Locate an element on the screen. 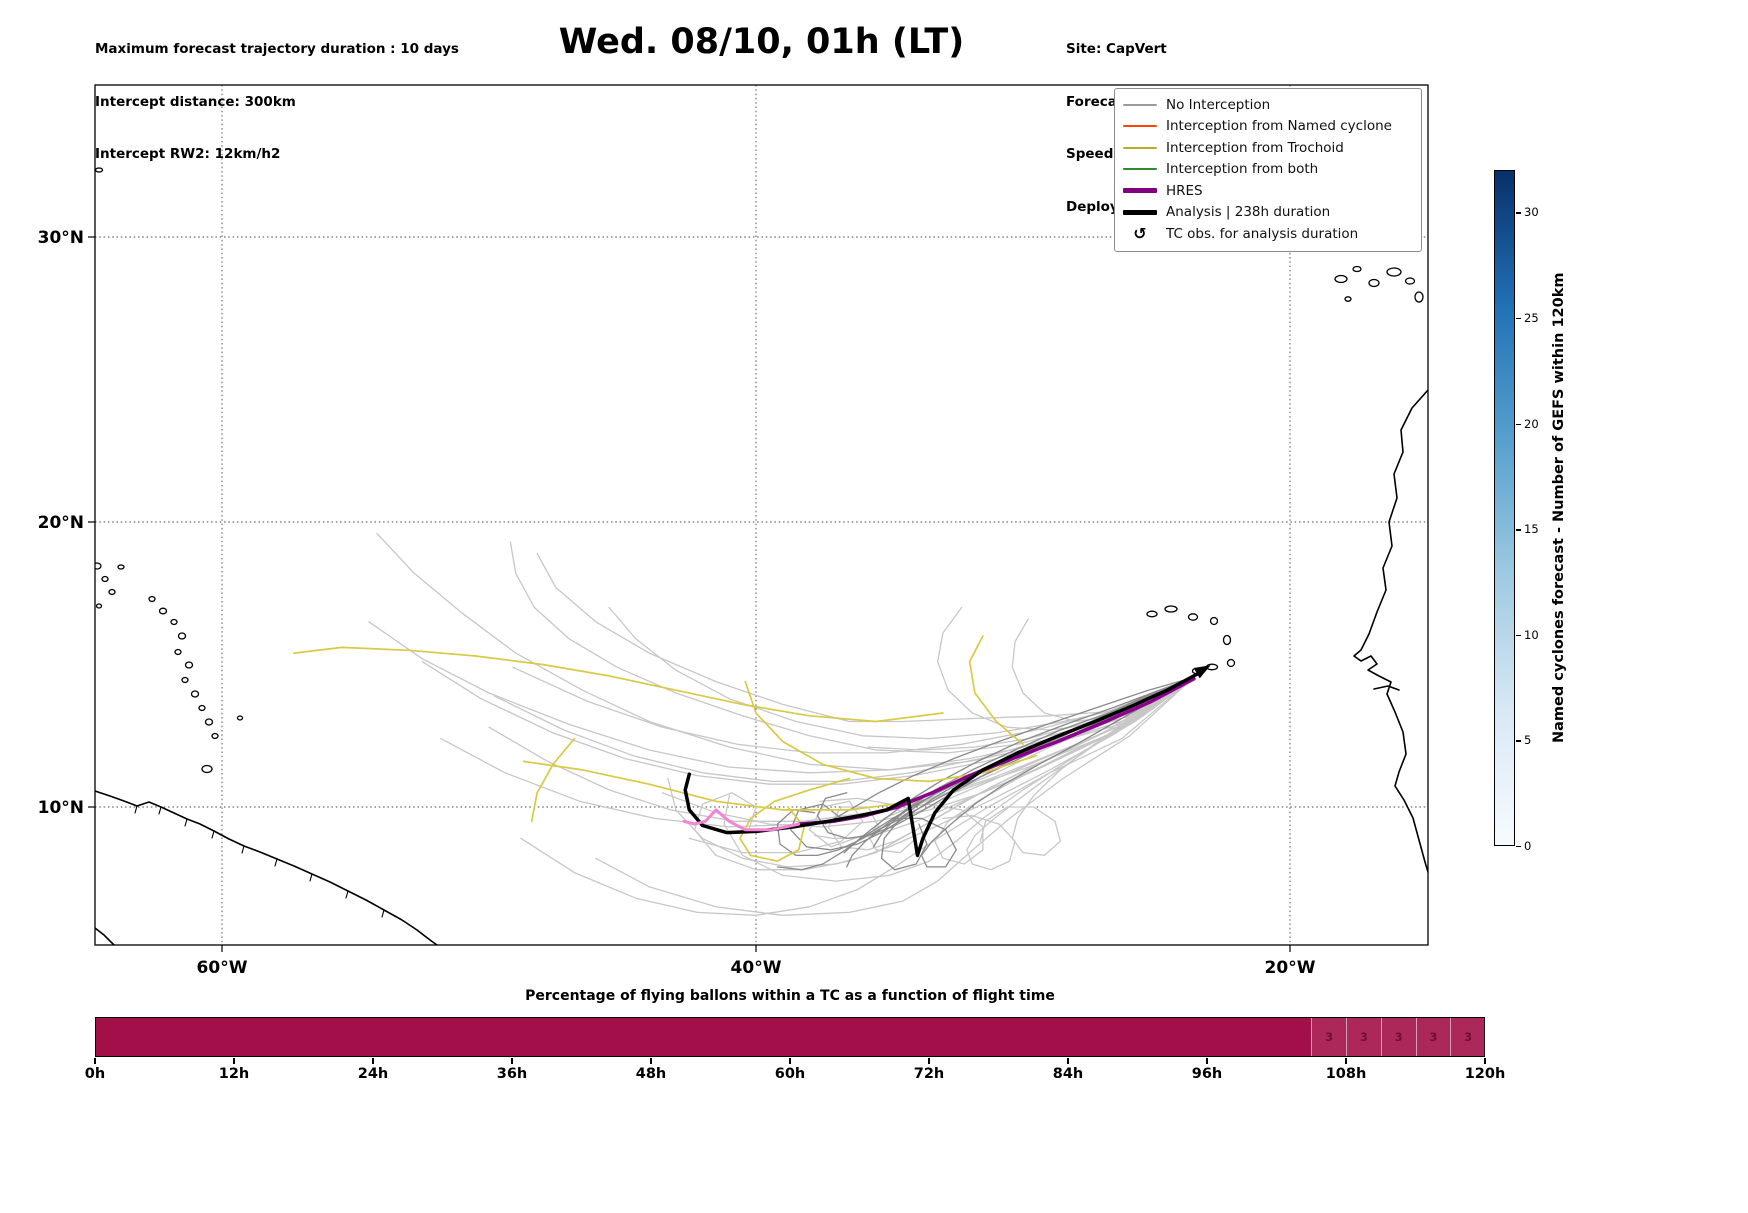 This screenshot has height=1213, width=1748. legend-line-interception-named-cyclone is located at coordinates (1140, 126).